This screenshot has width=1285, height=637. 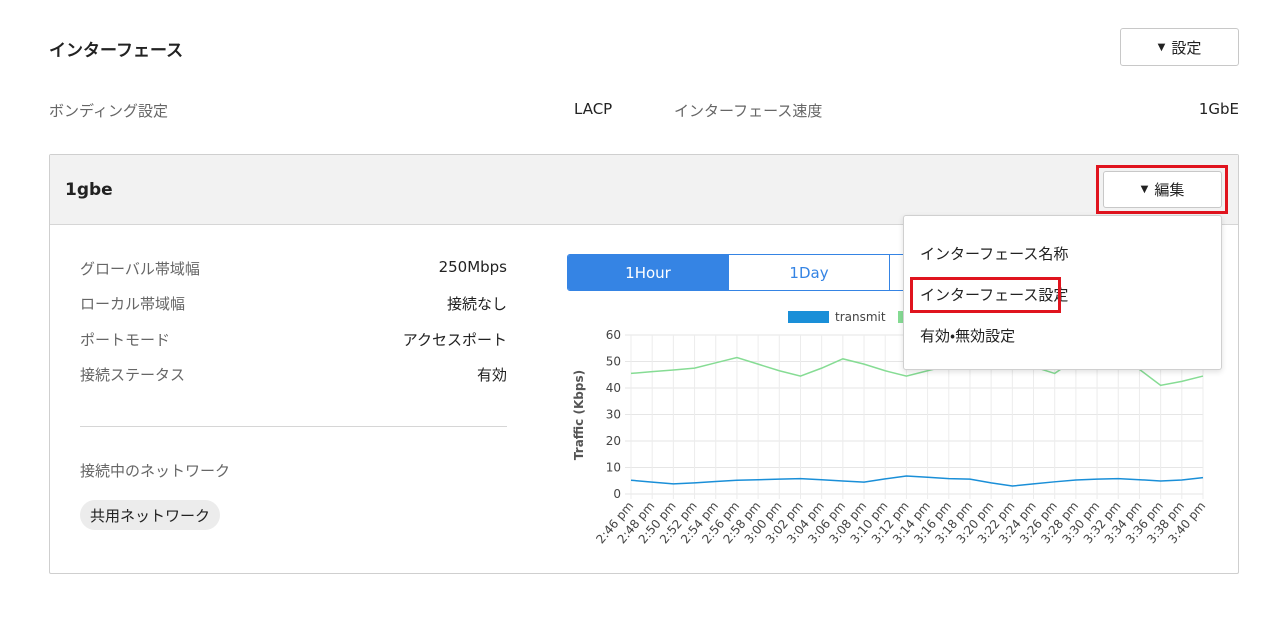 What do you see at coordinates (613, 468) in the screenshot?
I see `y-tick-label: 10` at bounding box center [613, 468].